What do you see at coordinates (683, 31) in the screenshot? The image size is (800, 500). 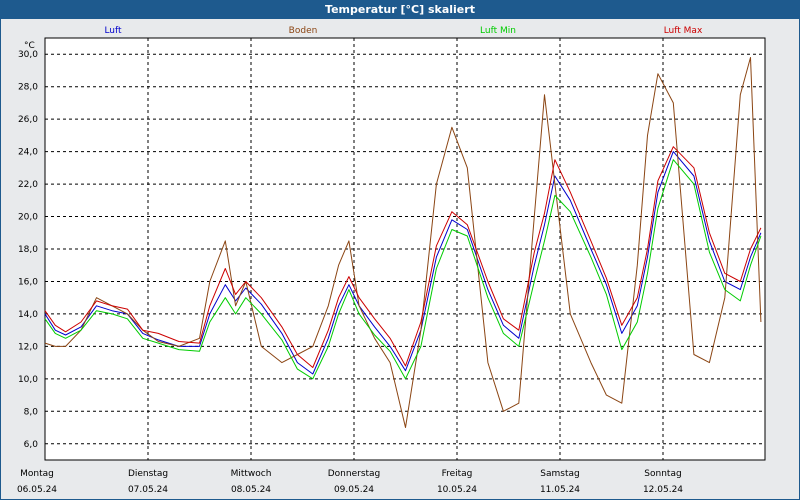 I see `legend-entry: Luft Max` at bounding box center [683, 31].